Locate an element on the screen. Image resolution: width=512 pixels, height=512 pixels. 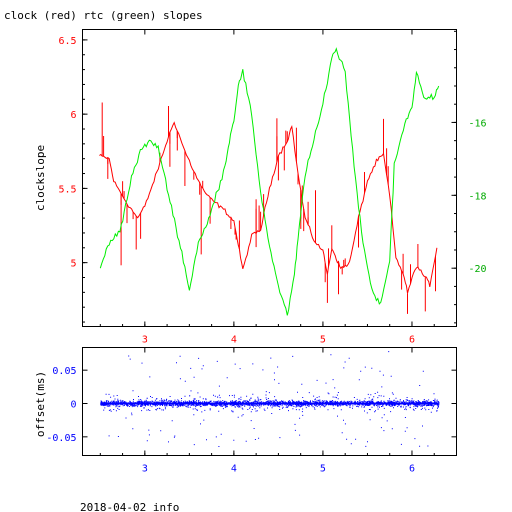
left-y-tick-label: 5 is located at coordinates (73, 264).